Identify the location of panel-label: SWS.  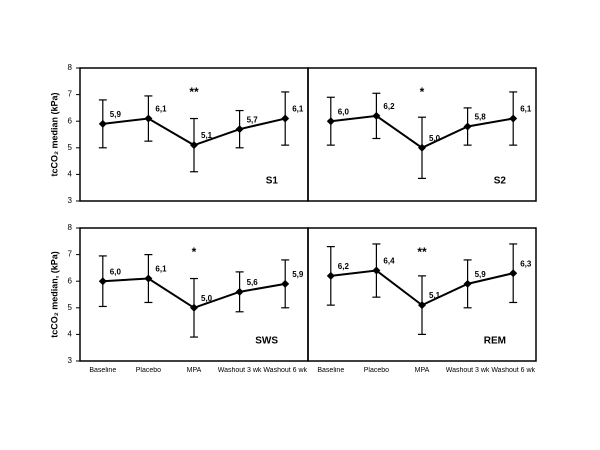
(266, 341).